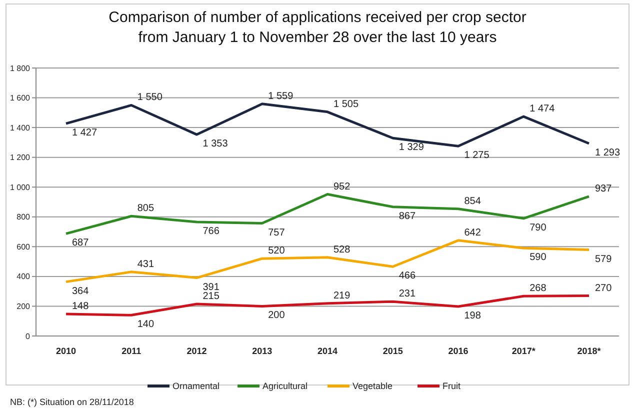 This screenshot has height=411, width=635. I want to click on data-label: 854, so click(473, 201).